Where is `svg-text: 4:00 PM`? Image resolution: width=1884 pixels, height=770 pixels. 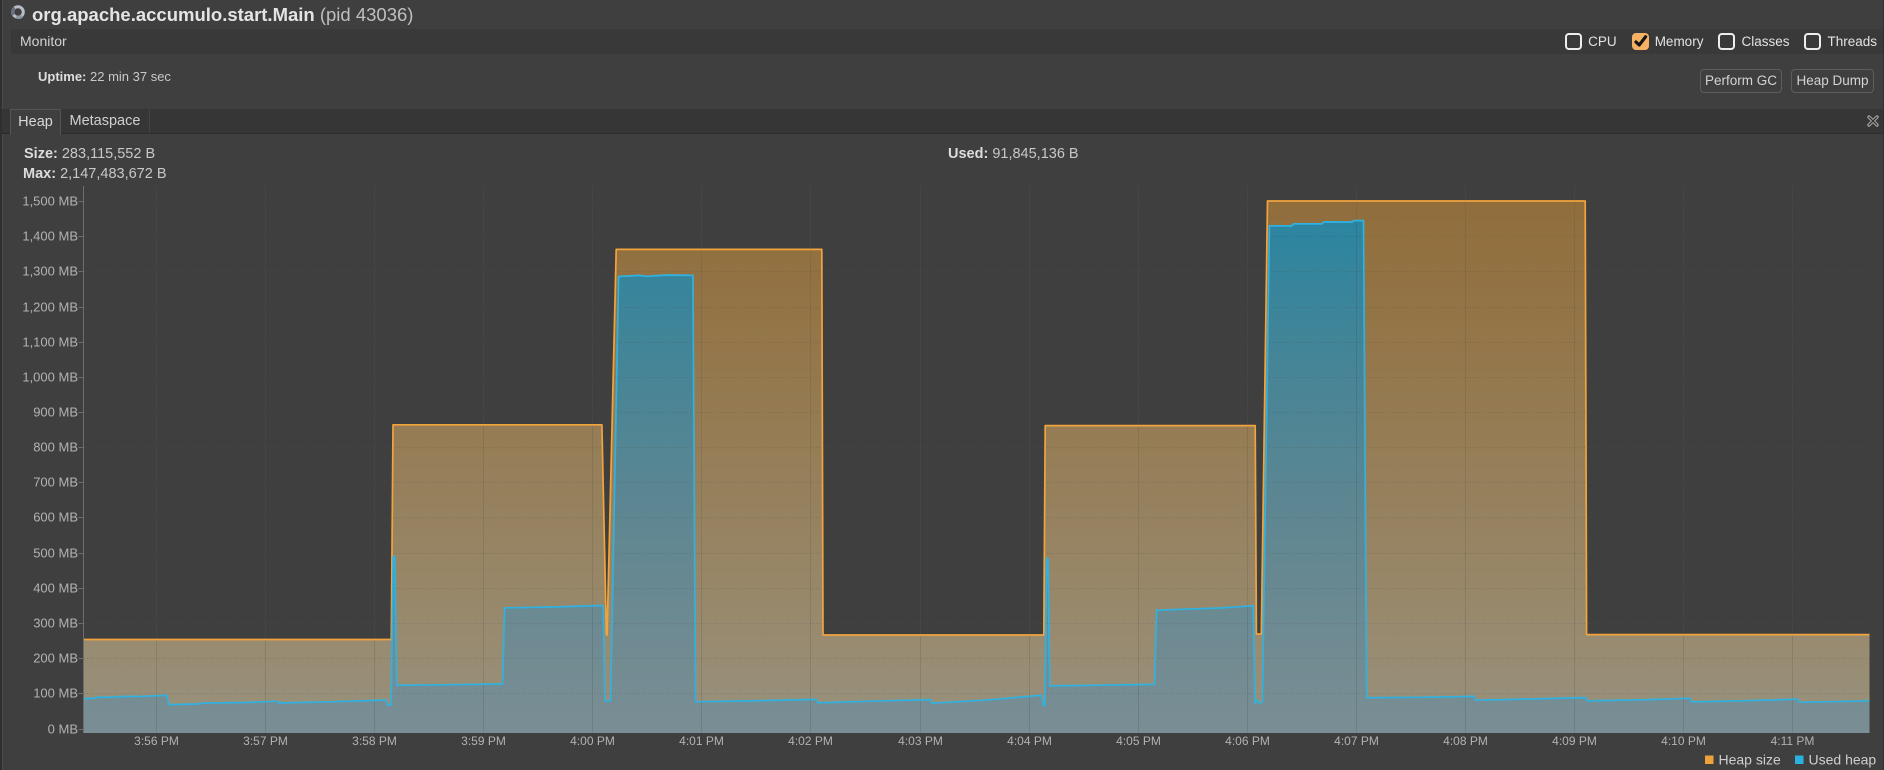 svg-text: 4:00 PM is located at coordinates (592, 741).